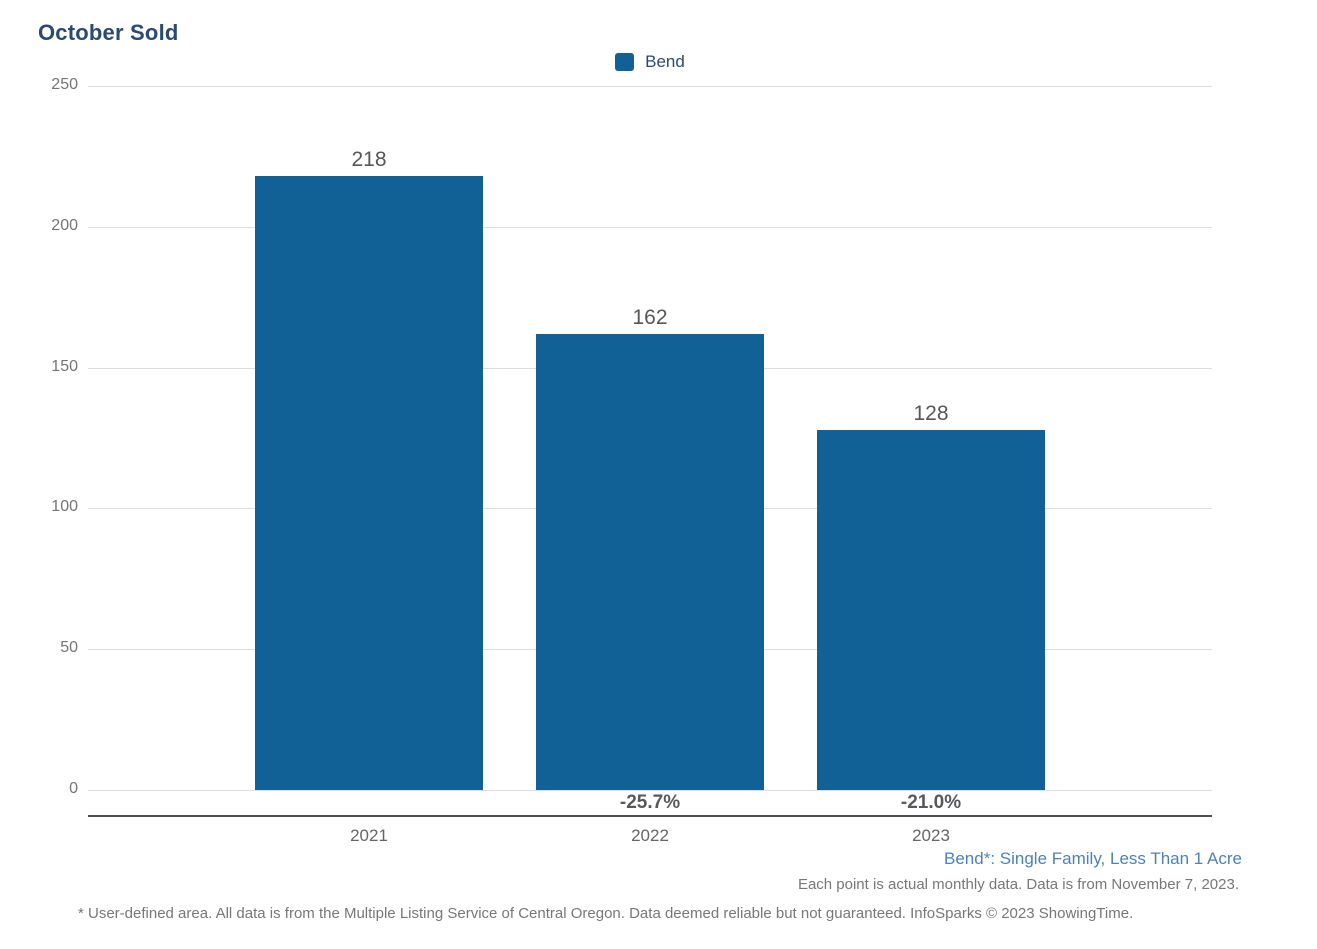 This screenshot has height=949, width=1317. I want to click on y-axis-tick-label: 150, so click(64, 366).